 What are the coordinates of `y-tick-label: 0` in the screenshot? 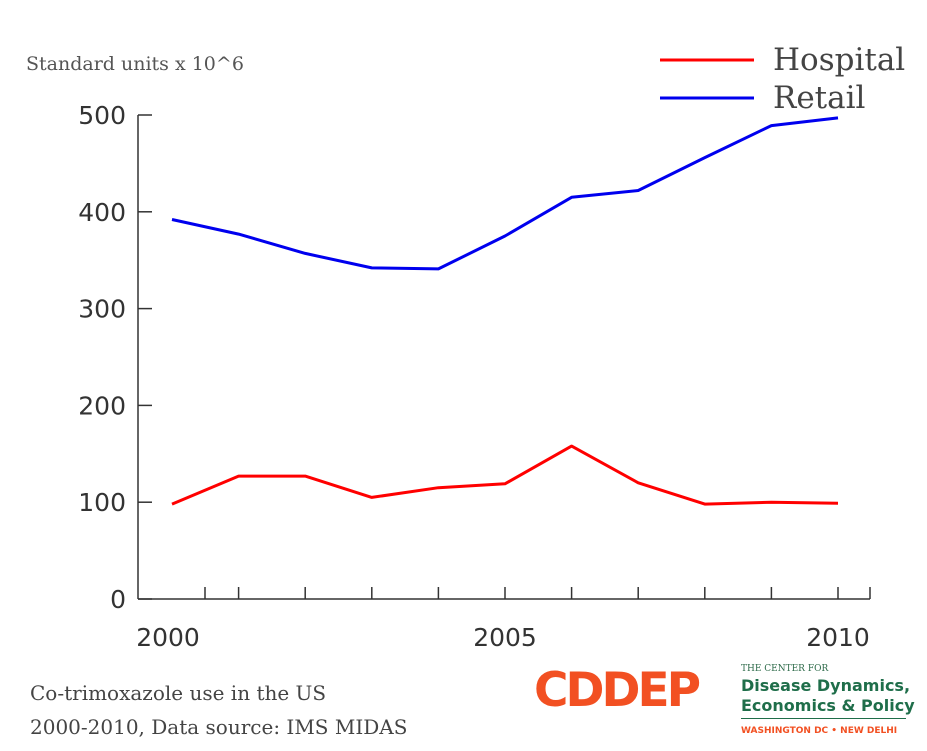 It's located at (118, 599).